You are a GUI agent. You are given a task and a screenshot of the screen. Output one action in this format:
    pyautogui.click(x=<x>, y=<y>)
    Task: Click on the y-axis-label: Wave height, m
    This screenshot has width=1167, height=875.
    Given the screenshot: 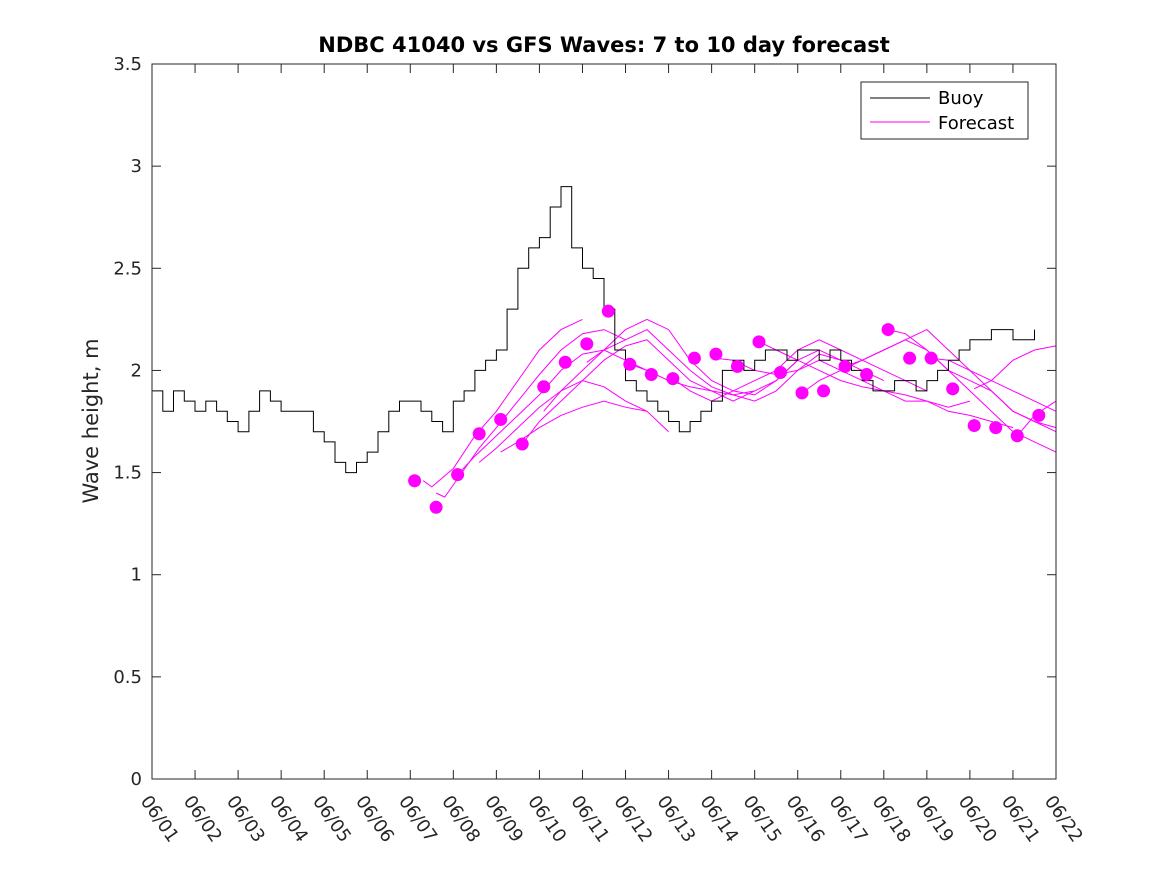 What is the action you would take?
    pyautogui.click(x=91, y=420)
    